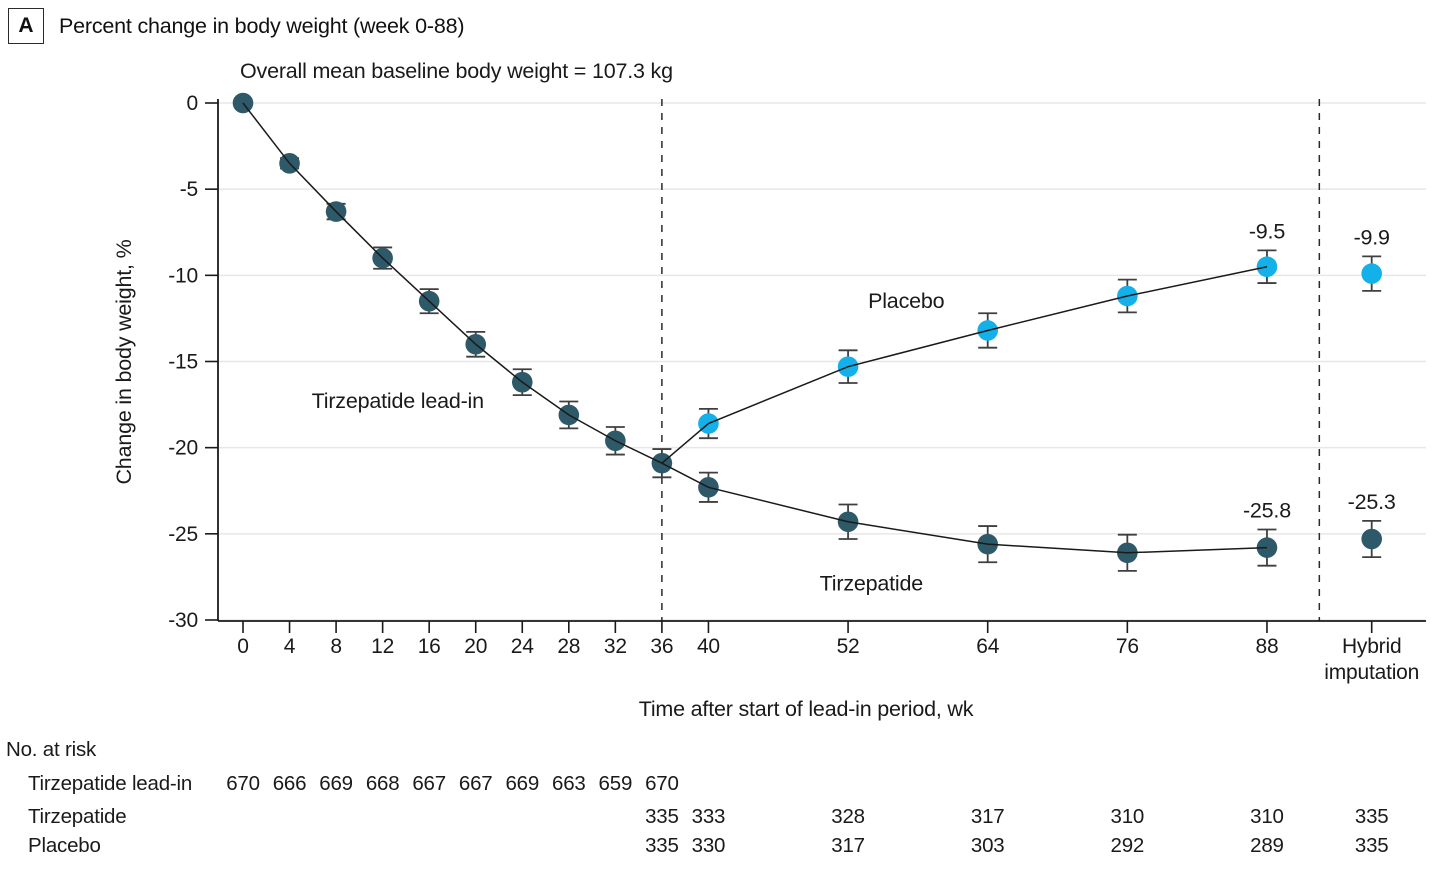 The width and height of the screenshot is (1432, 887). I want to click on x-tick-label: 0, so click(242, 646).